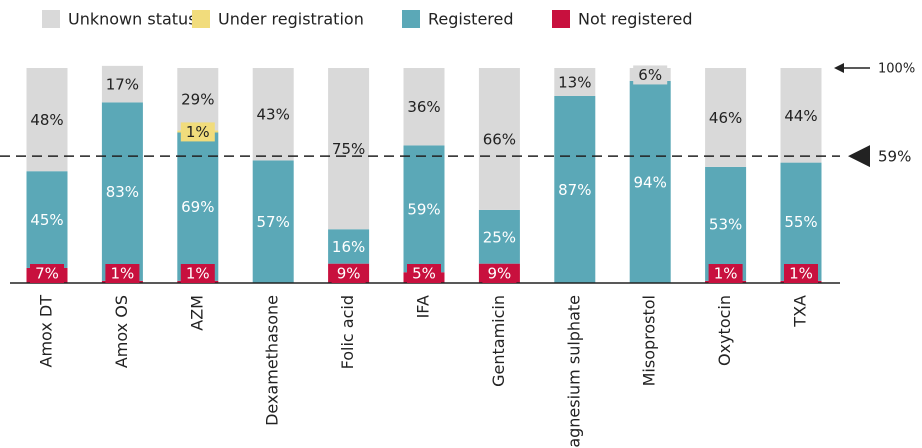 Image resolution: width=922 pixels, height=448 pixels. I want to click on value-label: 46%, so click(725, 118).